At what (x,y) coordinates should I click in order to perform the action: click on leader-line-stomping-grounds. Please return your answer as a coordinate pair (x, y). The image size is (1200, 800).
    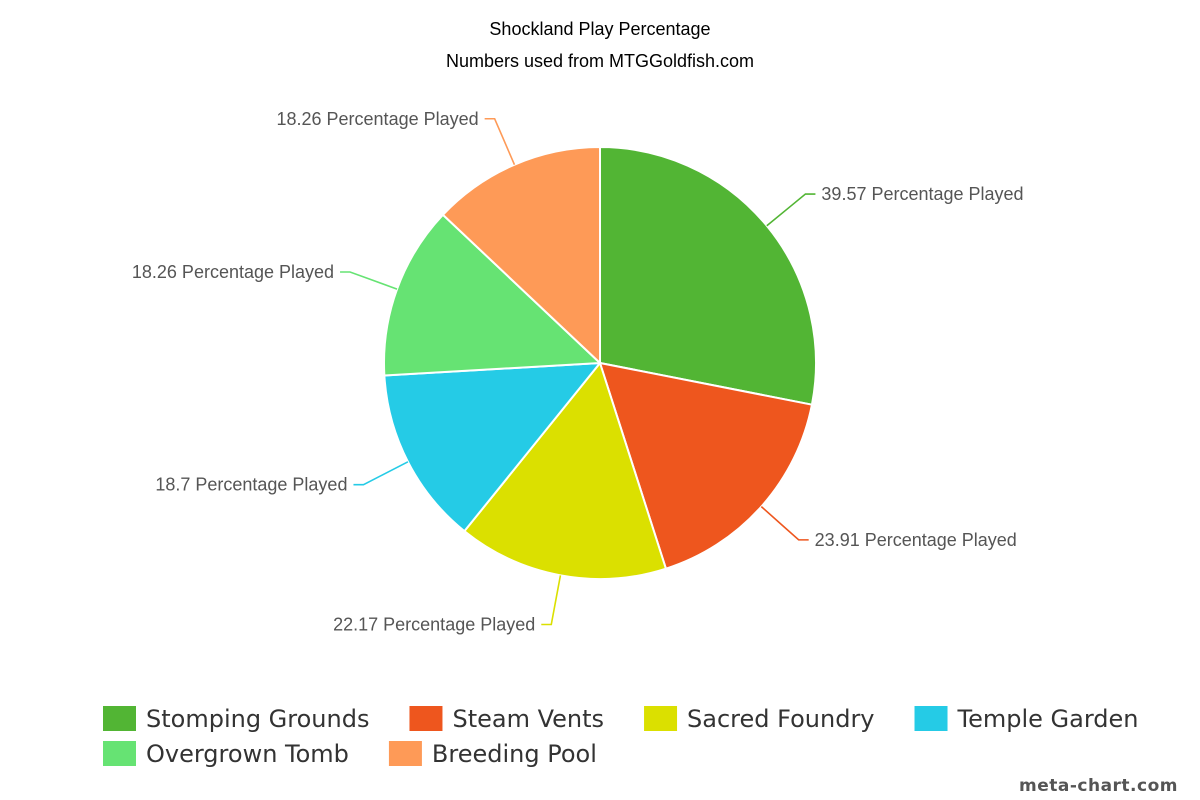
    Looking at the image, I should click on (791, 210).